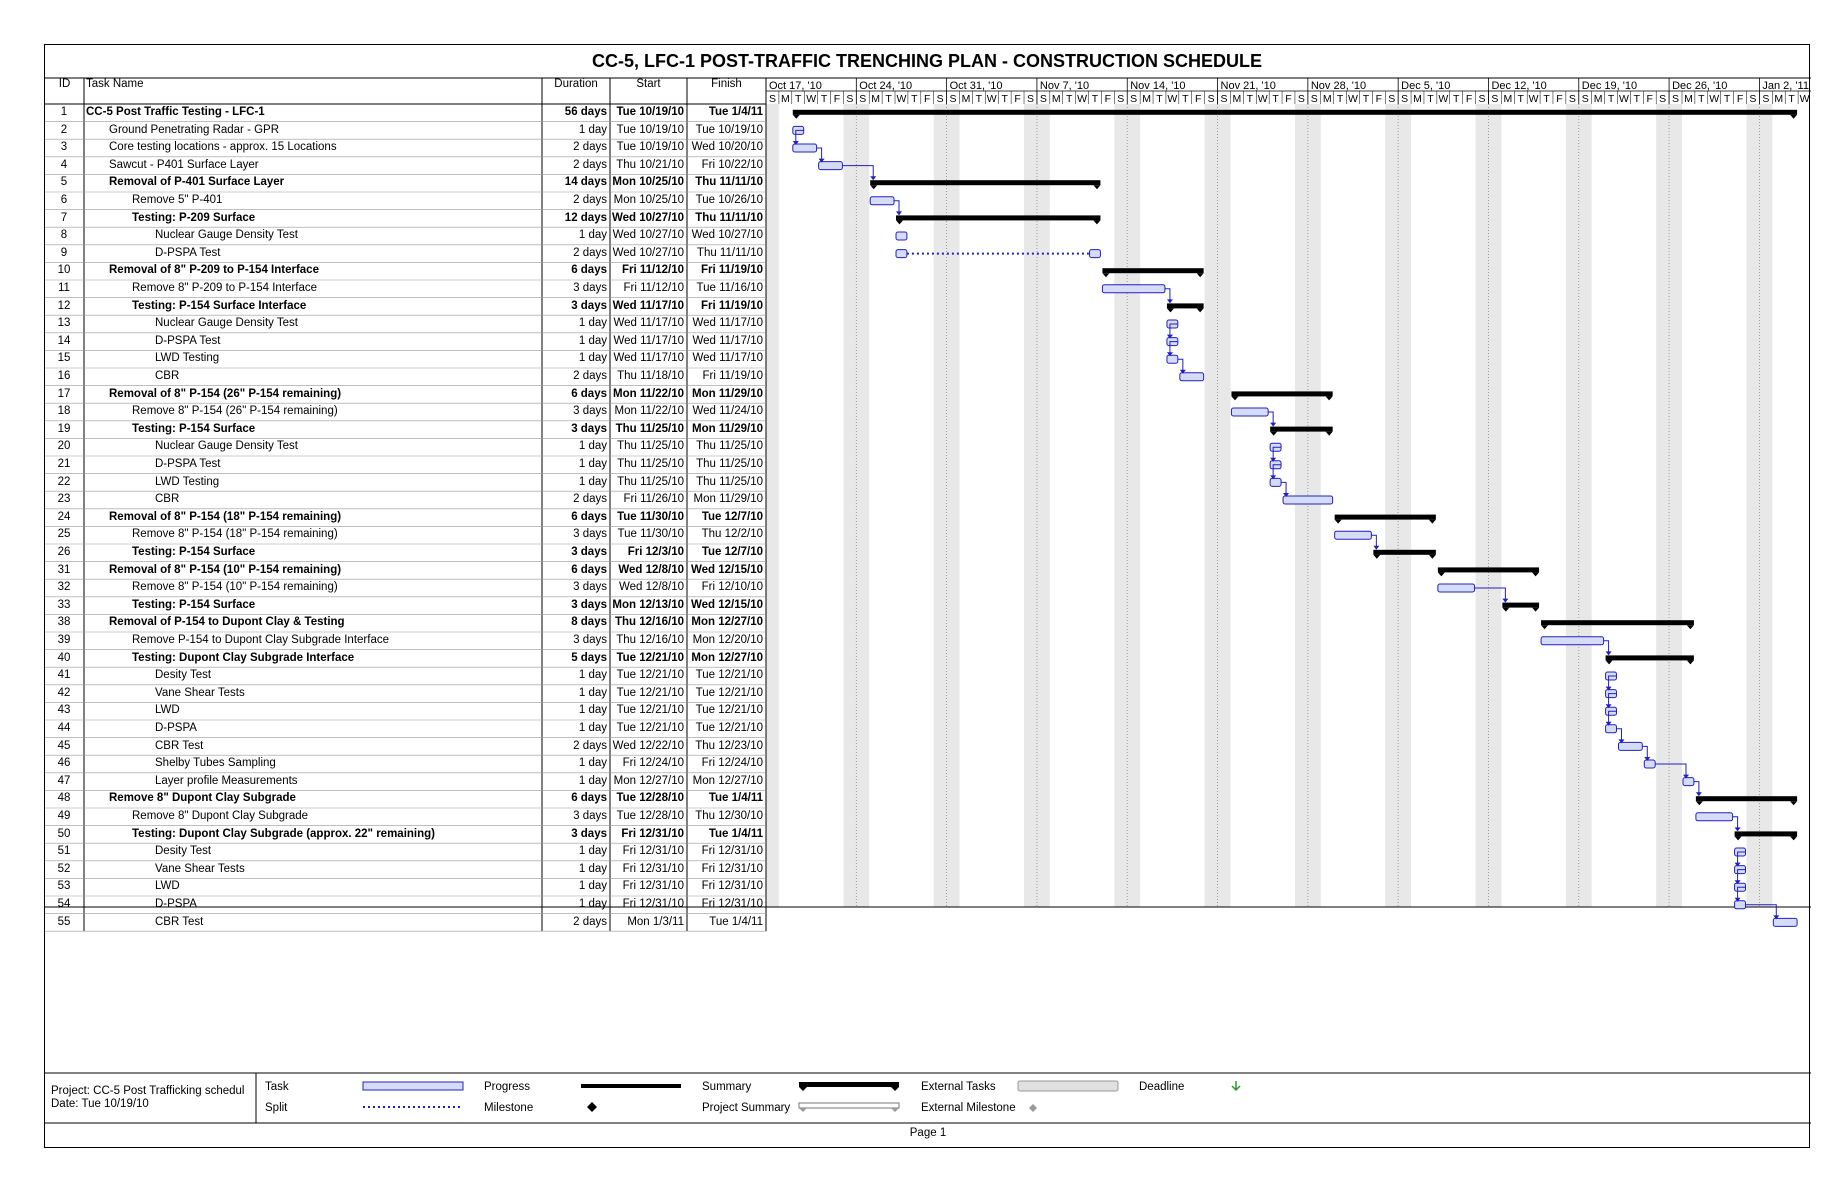 This screenshot has height=1187, width=1847. Describe the element at coordinates (729, 675) in the screenshot. I see `task-finish: Tue 12/21/10` at that location.